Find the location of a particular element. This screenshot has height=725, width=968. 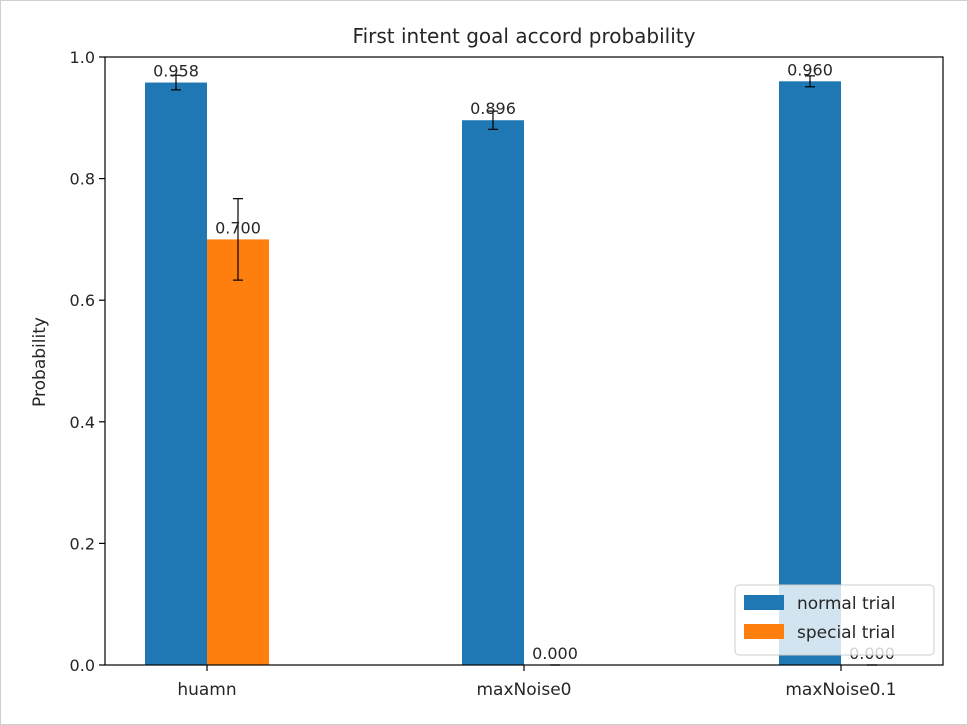

data-label-0-1: 0.896 is located at coordinates (493, 108).